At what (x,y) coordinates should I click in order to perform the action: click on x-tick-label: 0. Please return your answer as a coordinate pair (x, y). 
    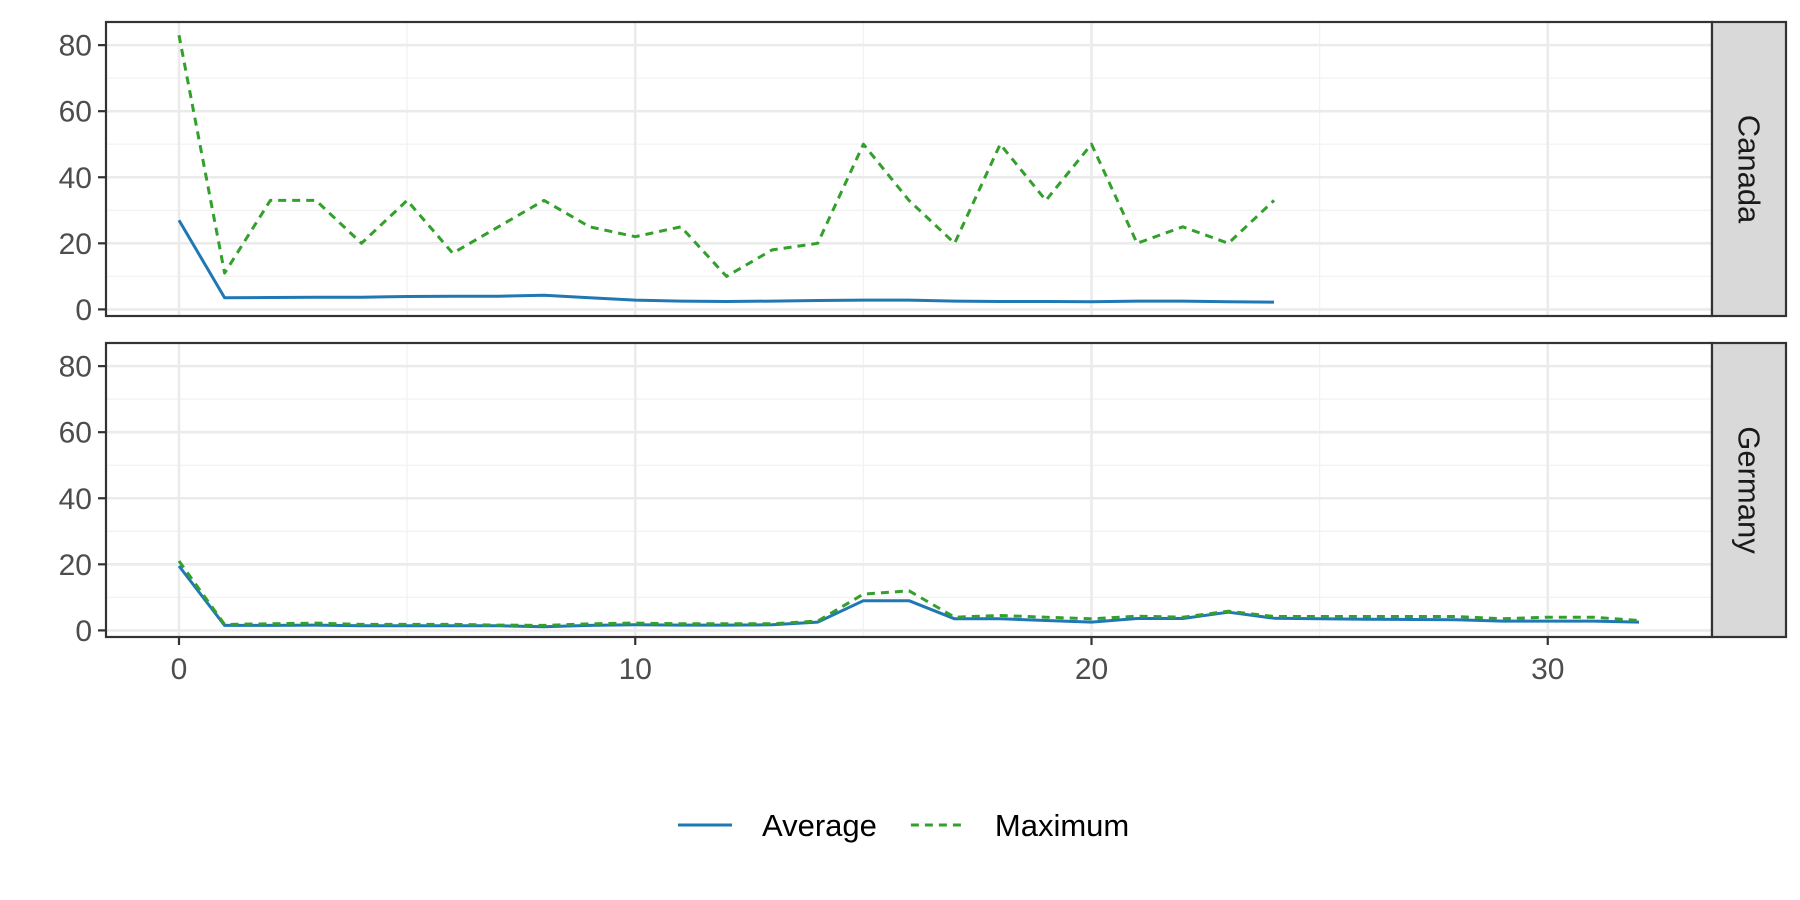
    Looking at the image, I should click on (179, 669).